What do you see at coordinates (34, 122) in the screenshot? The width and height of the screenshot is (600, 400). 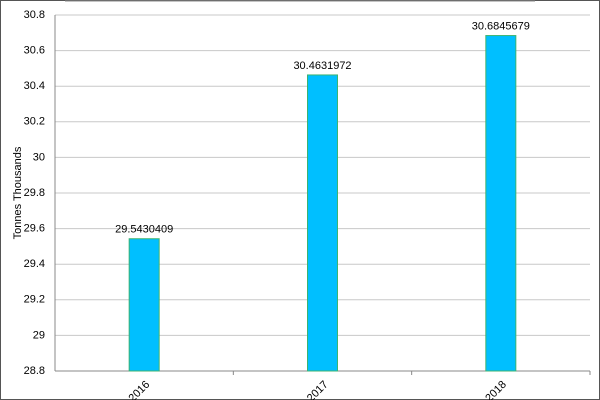 I see `y-tick-label: 30.2` at bounding box center [34, 122].